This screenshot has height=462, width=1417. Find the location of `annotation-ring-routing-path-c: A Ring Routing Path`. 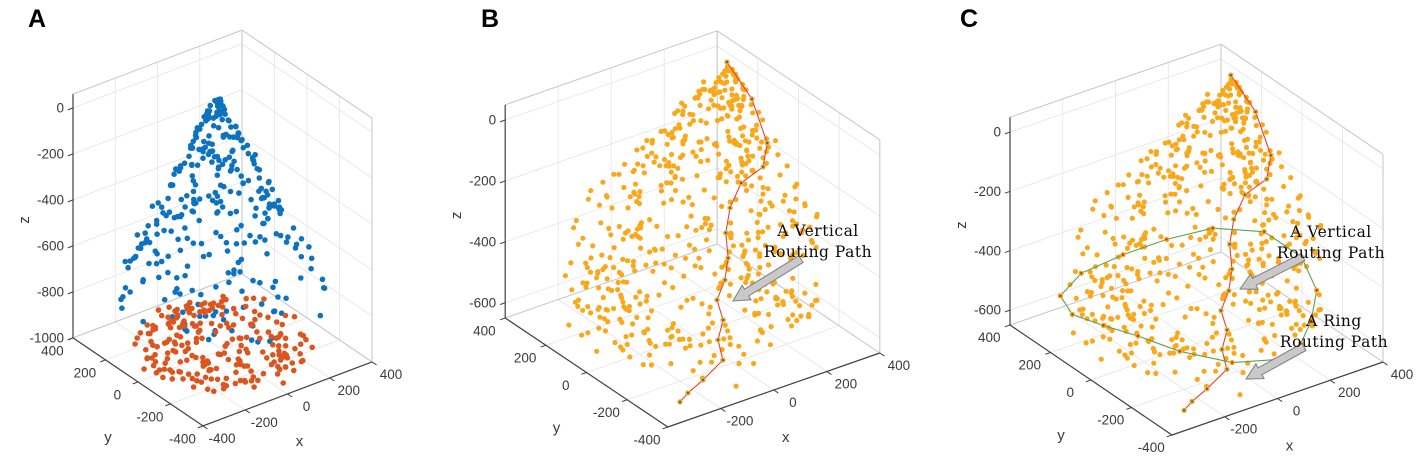

annotation-ring-routing-path-c: A Ring Routing Path is located at coordinates (1334, 332).